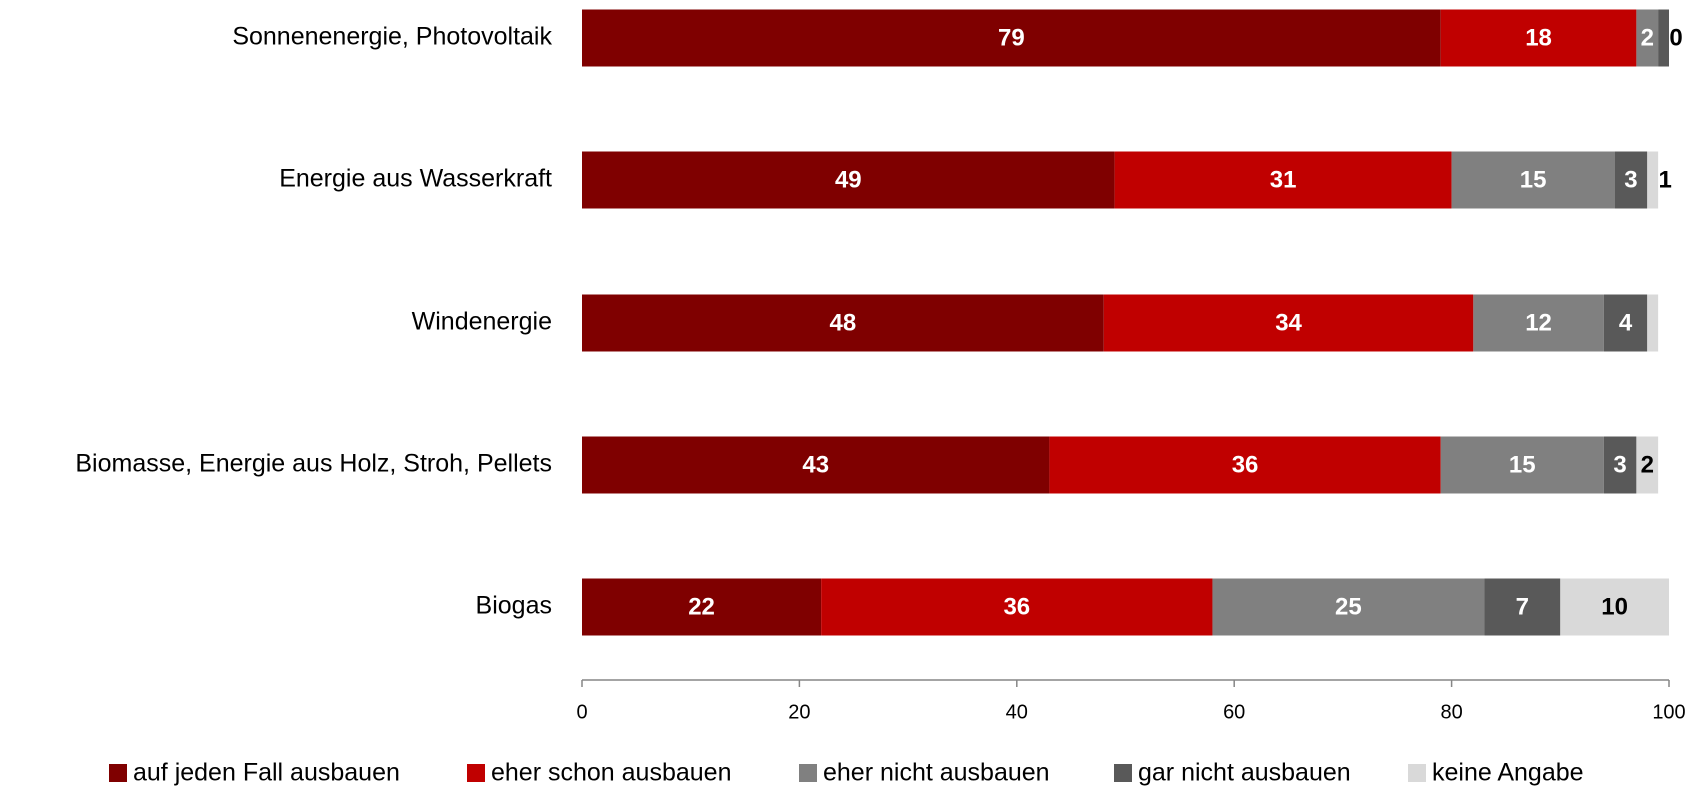 The image size is (1705, 786). I want to click on value-label: 18, so click(1538, 37).